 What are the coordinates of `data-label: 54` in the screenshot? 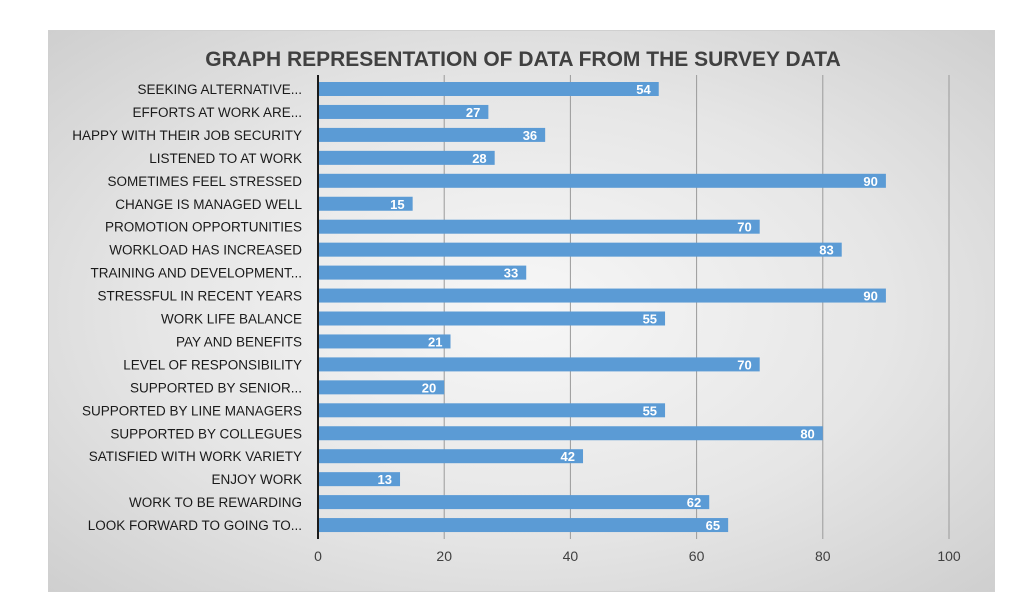 It's located at (643, 89).